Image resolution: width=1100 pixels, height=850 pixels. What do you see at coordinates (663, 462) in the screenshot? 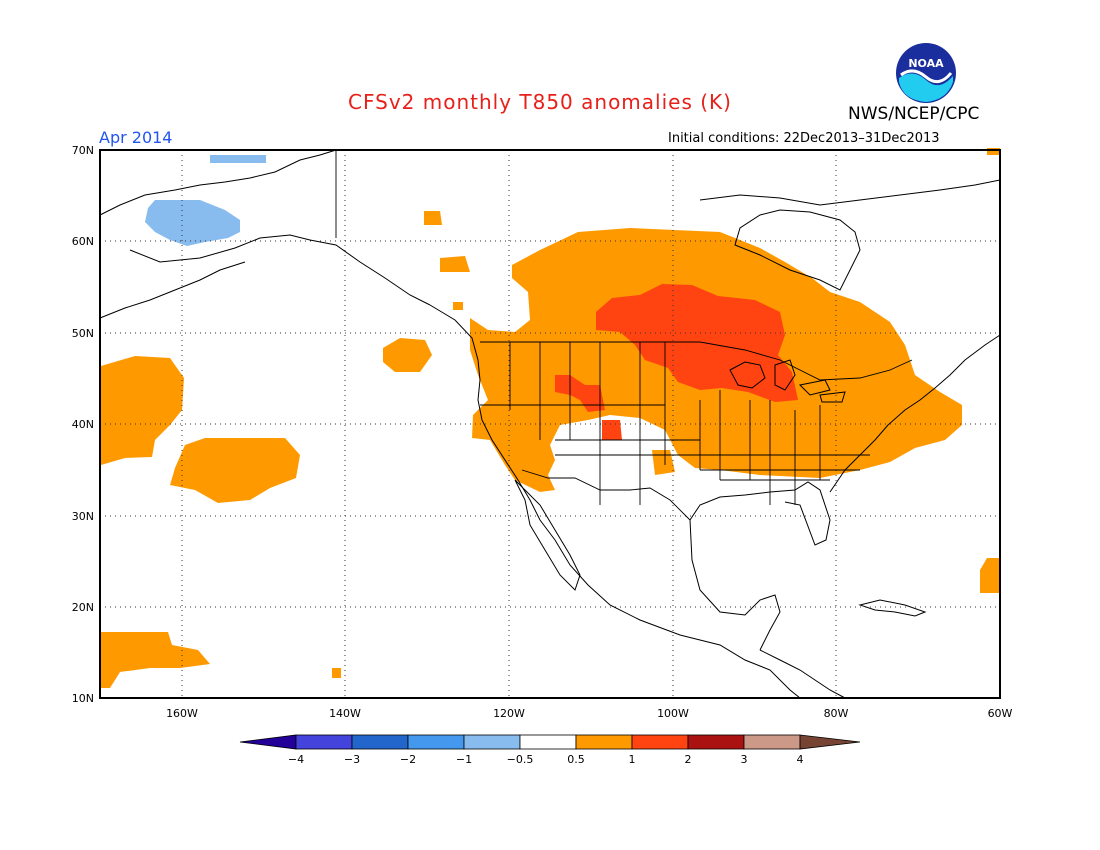
I see `warm-anomaly-southwest-small` at bounding box center [663, 462].